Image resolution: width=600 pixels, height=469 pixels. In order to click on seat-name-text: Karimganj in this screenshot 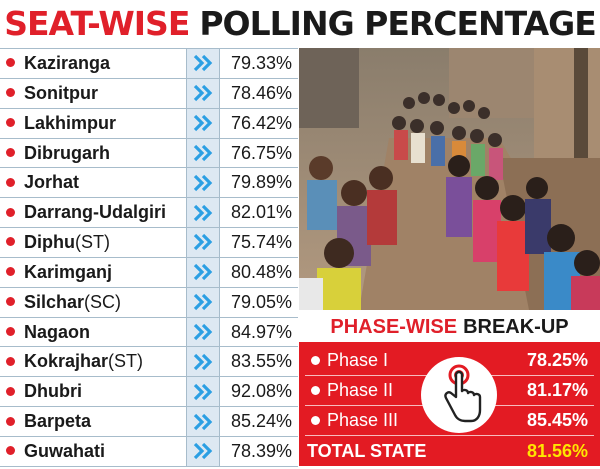, I will do `click(68, 271)`.